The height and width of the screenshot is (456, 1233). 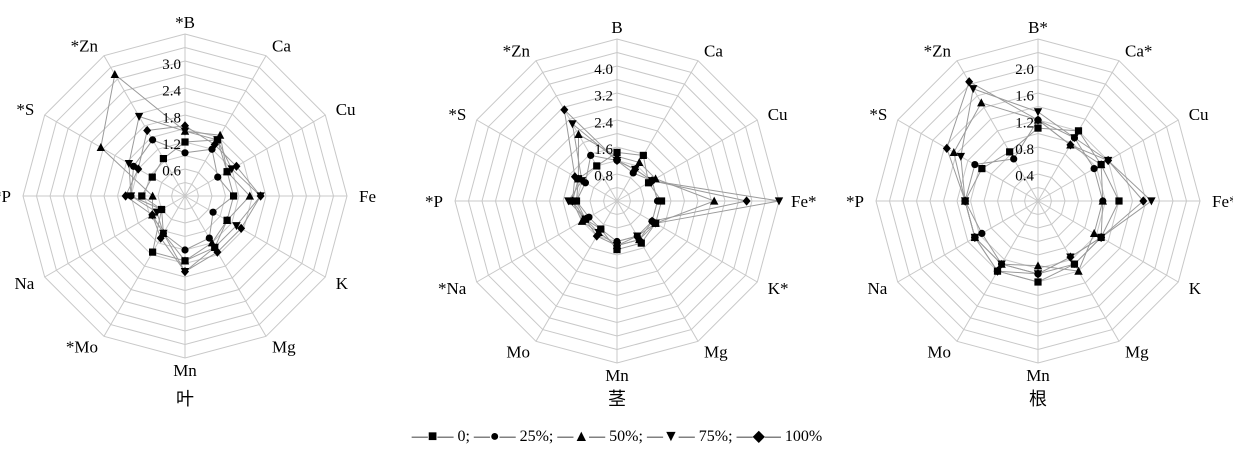 What do you see at coordinates (877, 288) in the screenshot?
I see `axis-label: Na` at bounding box center [877, 288].